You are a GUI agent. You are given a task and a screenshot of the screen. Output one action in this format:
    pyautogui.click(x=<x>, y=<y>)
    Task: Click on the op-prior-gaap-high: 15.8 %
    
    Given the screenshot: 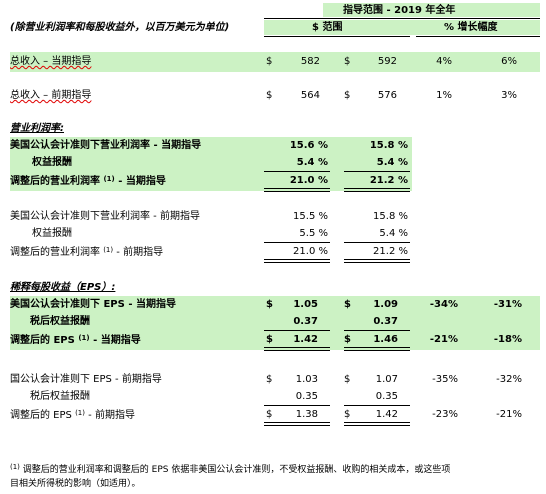 What is the action you would take?
    pyautogui.click(x=390, y=216)
    